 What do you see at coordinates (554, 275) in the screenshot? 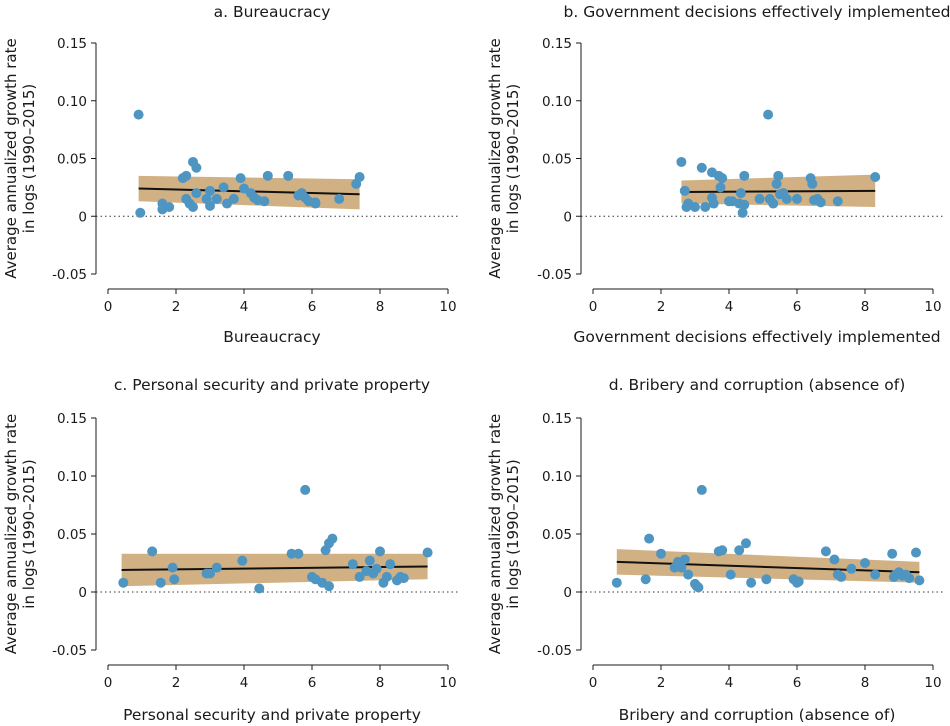
I see `panel-b-y-tick-label: -0.05` at bounding box center [554, 275].